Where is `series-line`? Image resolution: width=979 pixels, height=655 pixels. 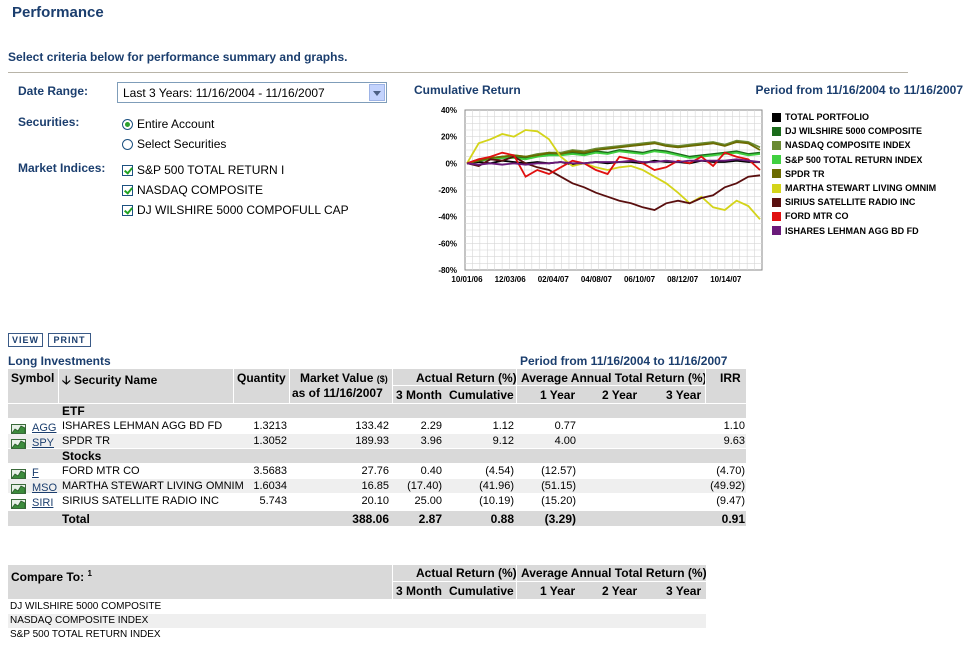
series-line is located at coordinates (613, 174).